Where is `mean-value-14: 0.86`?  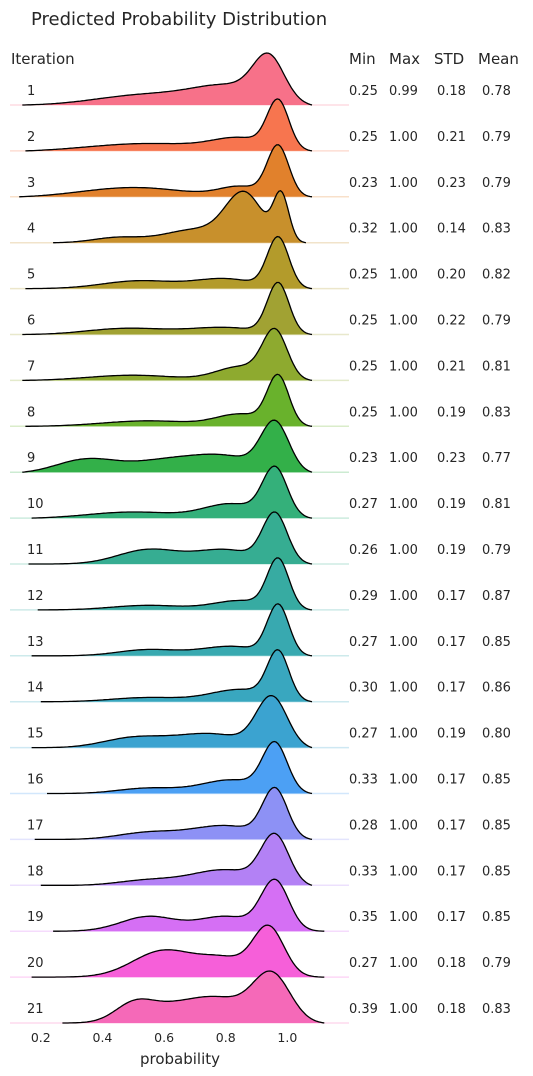
mean-value-14: 0.86 is located at coordinates (496, 688).